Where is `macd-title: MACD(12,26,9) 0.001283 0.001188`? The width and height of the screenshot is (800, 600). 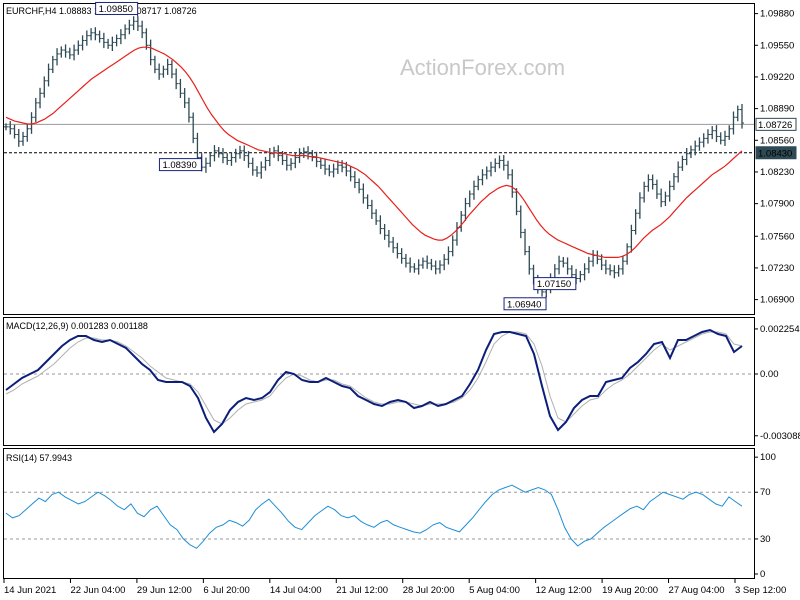 macd-title: MACD(12,26,9) 0.001283 0.001188 is located at coordinates (77, 326).